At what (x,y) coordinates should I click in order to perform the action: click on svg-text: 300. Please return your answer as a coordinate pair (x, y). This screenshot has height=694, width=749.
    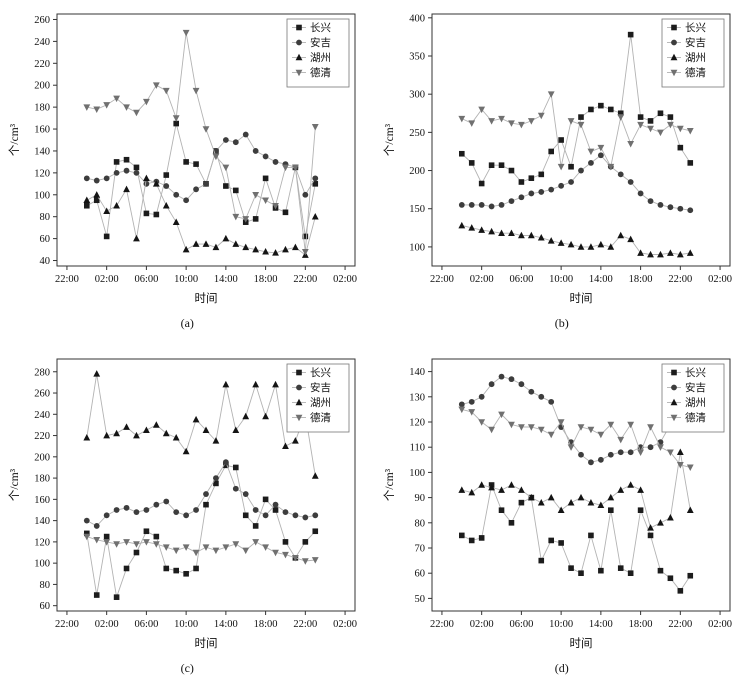
    Looking at the image, I should click on (417, 95).